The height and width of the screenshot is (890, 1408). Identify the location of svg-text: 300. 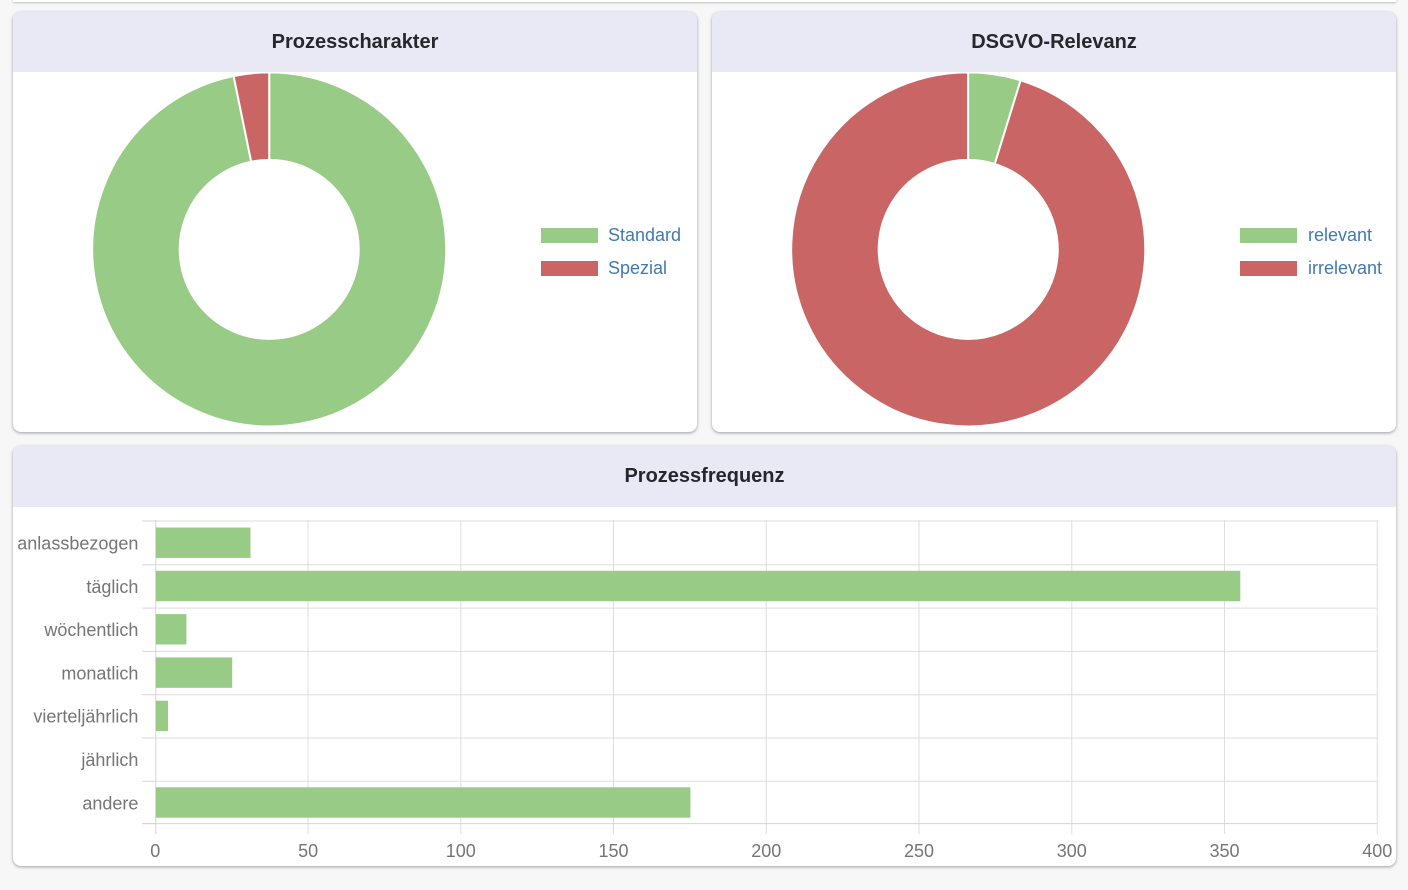
(1072, 851).